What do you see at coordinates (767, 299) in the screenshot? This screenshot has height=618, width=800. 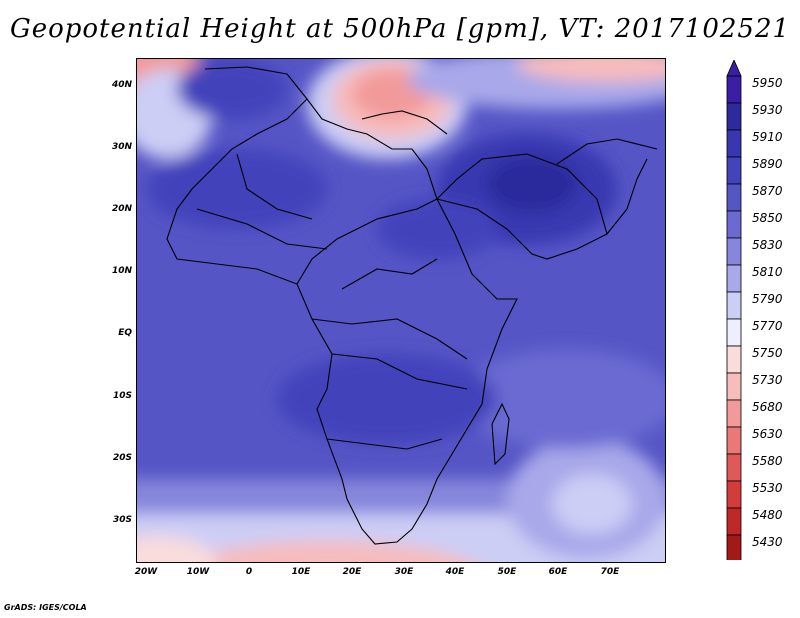 I see `colorbar-label: 5790` at bounding box center [767, 299].